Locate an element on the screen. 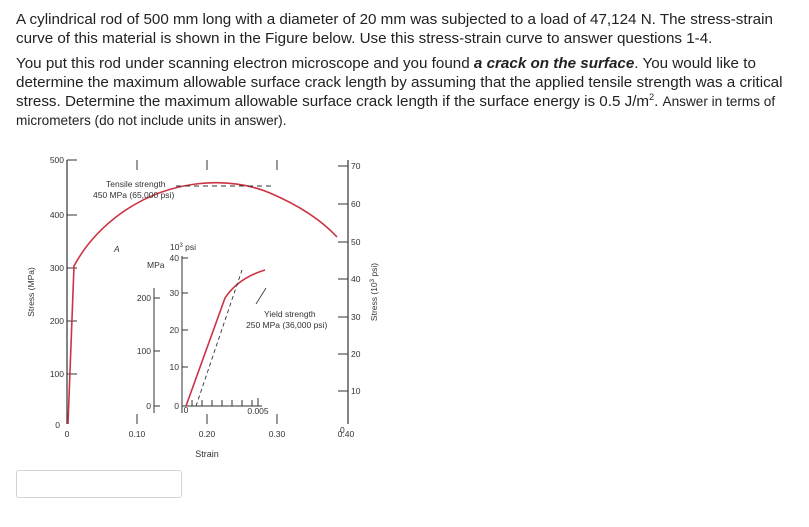  question-p2-sup: 2 is located at coordinates (652, 96).